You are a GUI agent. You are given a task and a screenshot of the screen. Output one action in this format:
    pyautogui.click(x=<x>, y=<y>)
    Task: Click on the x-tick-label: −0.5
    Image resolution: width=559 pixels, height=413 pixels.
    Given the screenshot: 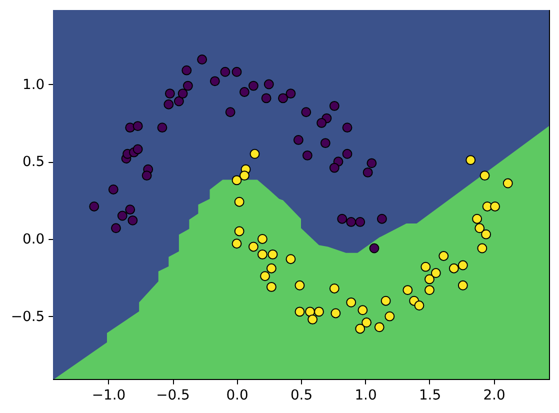 What is the action you would take?
    pyautogui.click(x=173, y=395)
    